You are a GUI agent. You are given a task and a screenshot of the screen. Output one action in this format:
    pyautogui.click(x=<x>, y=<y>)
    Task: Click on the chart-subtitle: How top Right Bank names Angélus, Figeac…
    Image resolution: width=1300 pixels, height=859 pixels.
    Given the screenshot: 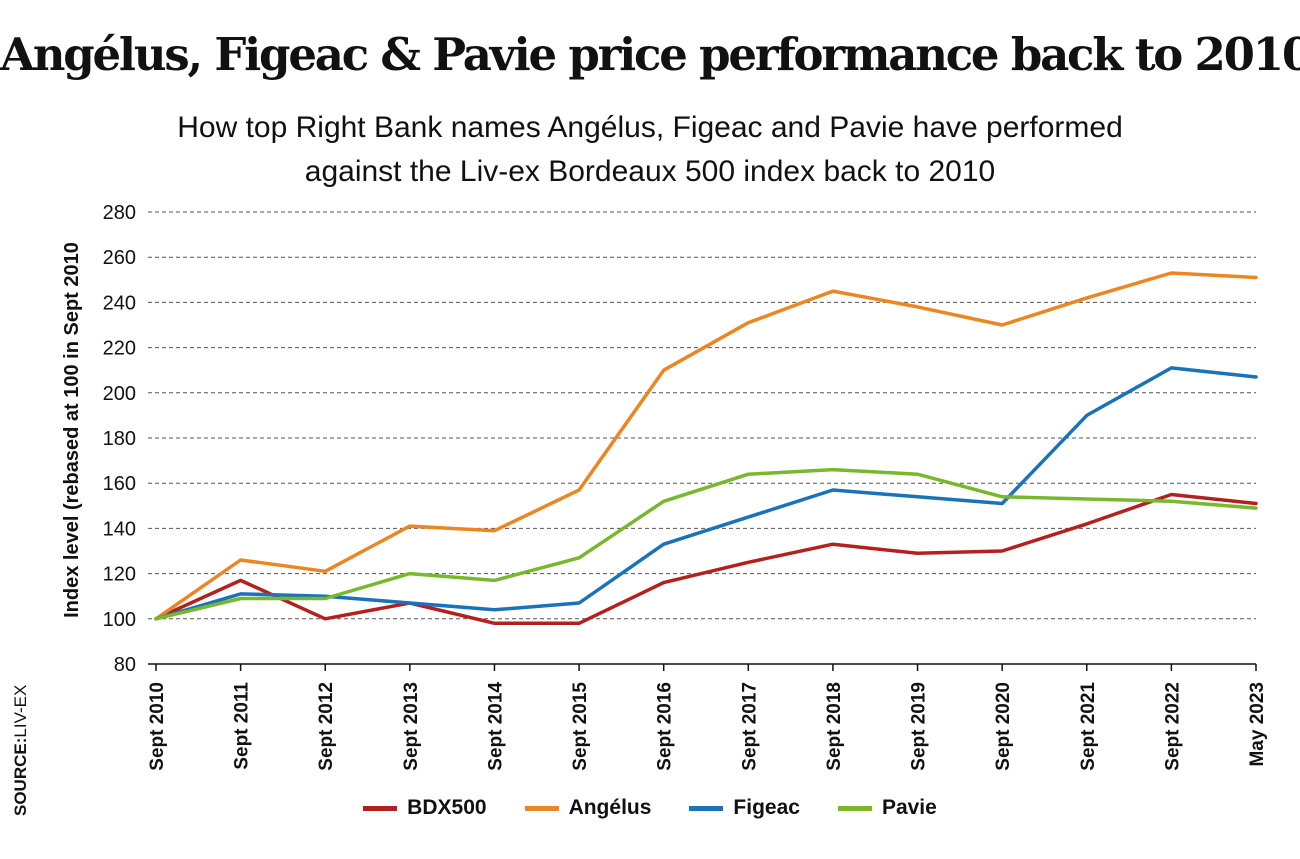 What is the action you would take?
    pyautogui.click(x=650, y=149)
    